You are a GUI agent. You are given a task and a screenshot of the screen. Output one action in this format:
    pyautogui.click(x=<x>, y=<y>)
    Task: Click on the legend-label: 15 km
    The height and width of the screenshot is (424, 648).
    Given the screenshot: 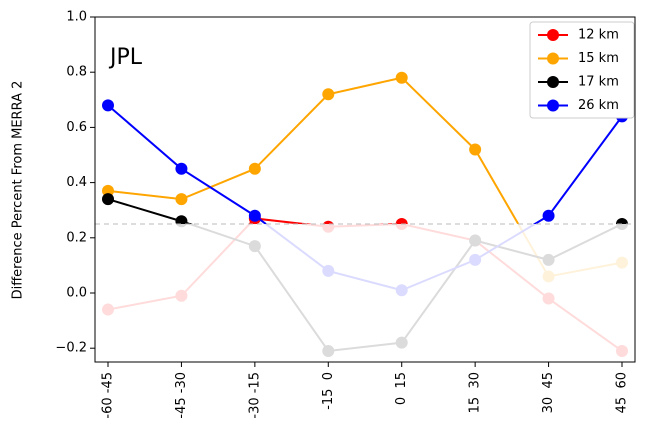 What is the action you would take?
    pyautogui.click(x=598, y=58)
    